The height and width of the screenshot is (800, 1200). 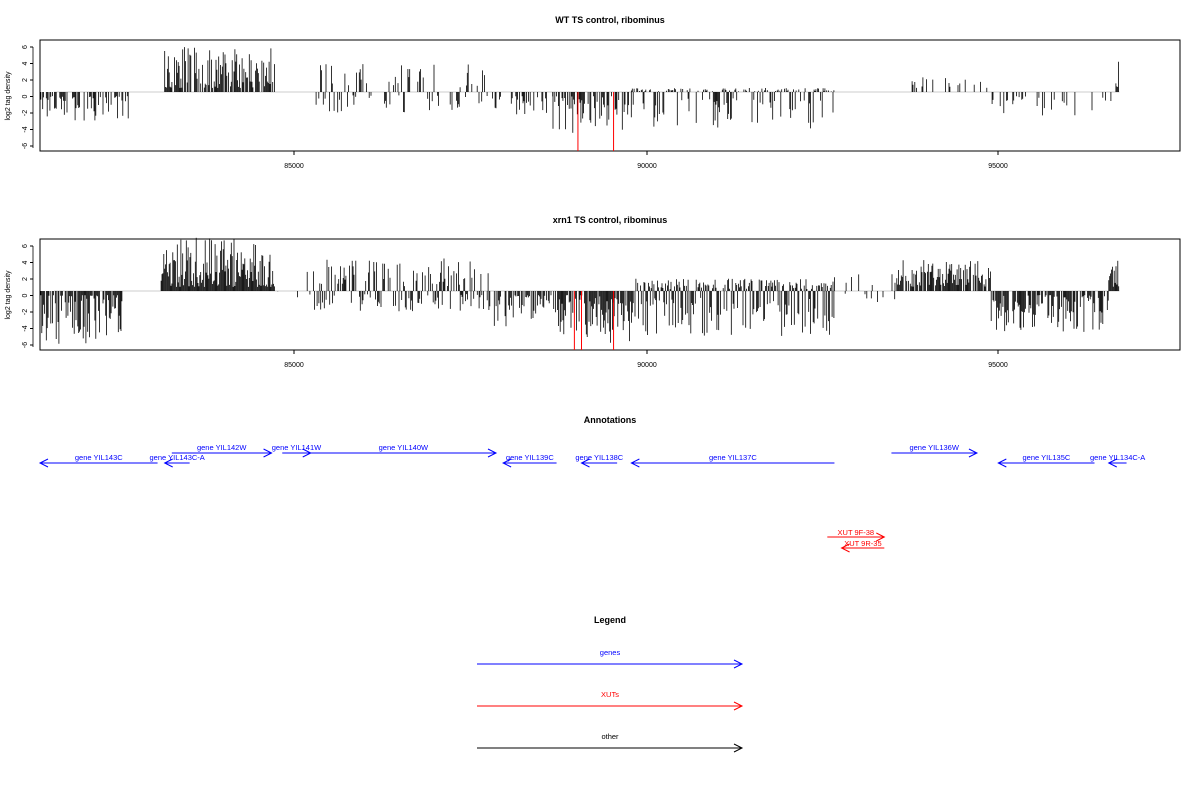 I want to click on legend: genes XUTs other, so click(x=610, y=700).